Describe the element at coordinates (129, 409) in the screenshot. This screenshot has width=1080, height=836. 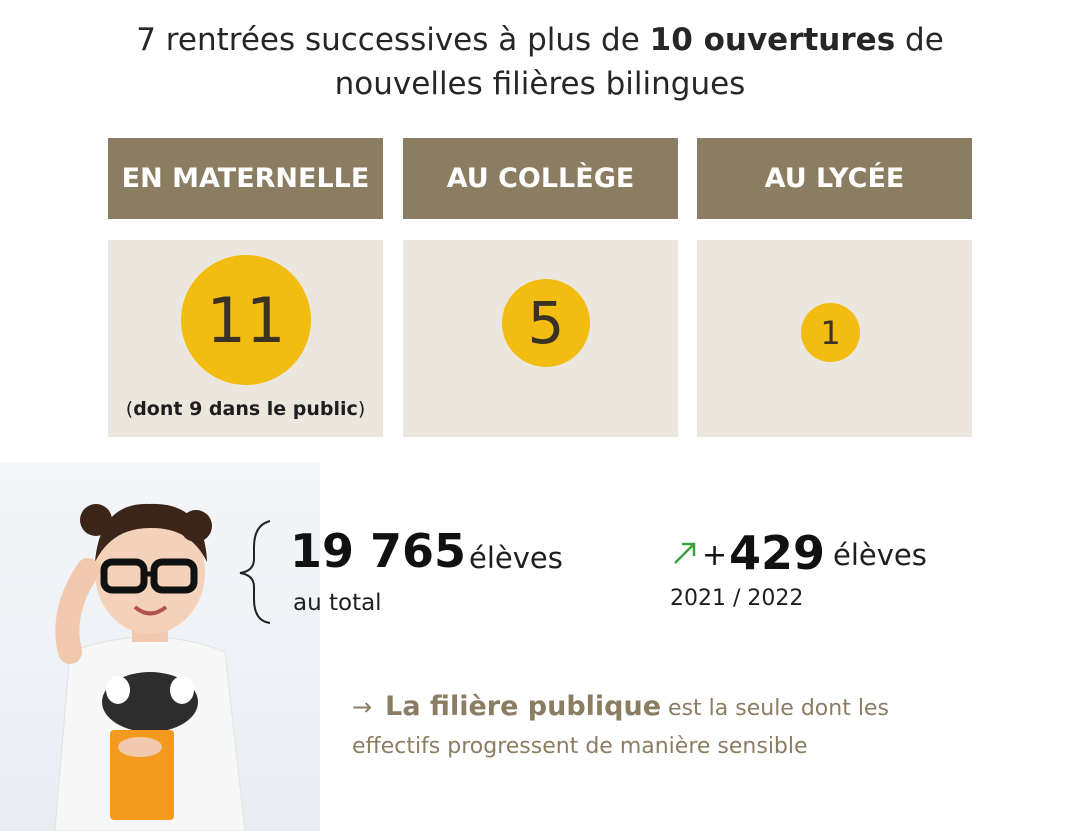
I see `note-paren-open: (` at that location.